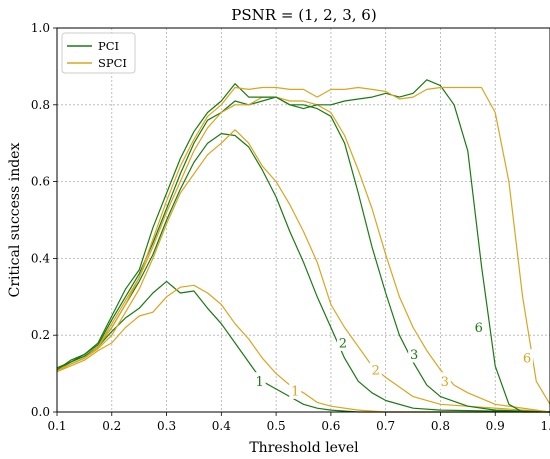 This screenshot has height=459, width=550. Describe the element at coordinates (166, 426) in the screenshot. I see `x-tick-label: 0.3` at that location.